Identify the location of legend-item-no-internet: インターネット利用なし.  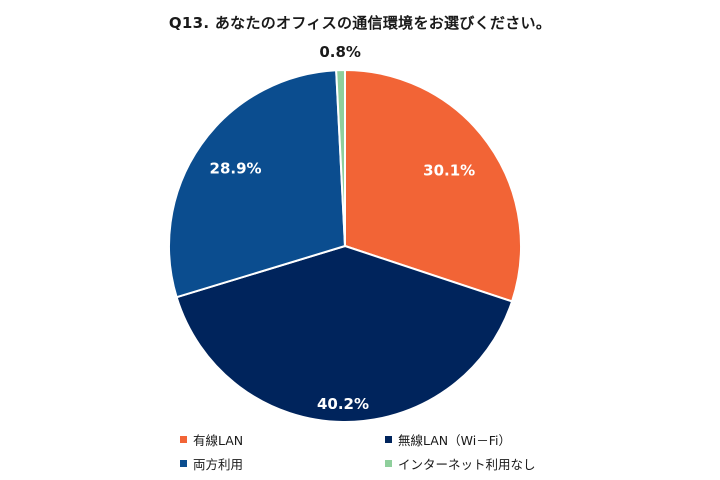
(492, 463).